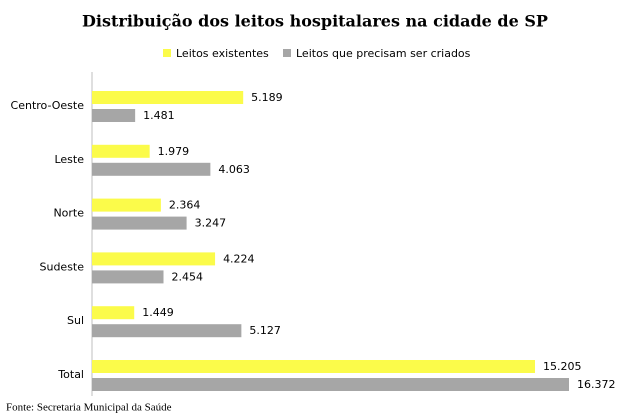 The height and width of the screenshot is (416, 630). What do you see at coordinates (69, 159) in the screenshot?
I see `y-tick-label: Leste` at bounding box center [69, 159].